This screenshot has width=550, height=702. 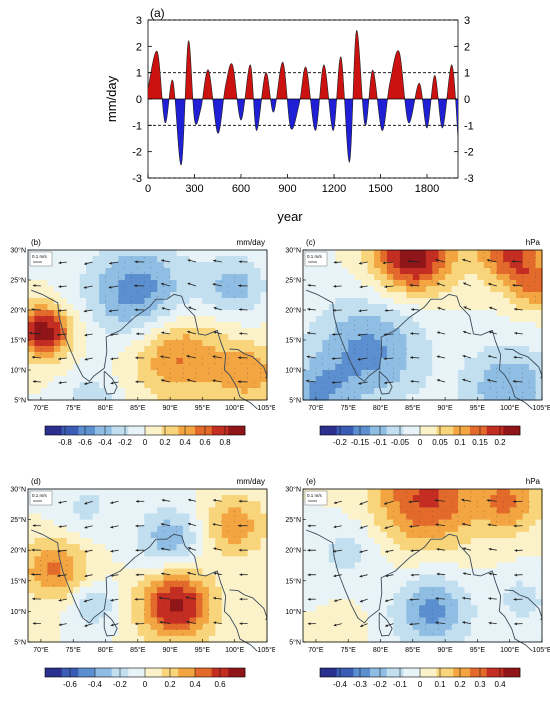 What do you see at coordinates (145, 436) in the screenshot?
I see `colorbar: -0.8 -0.6 -0.4 -0.2 0 0.2 0.4 0.6 0.8` at bounding box center [145, 436].